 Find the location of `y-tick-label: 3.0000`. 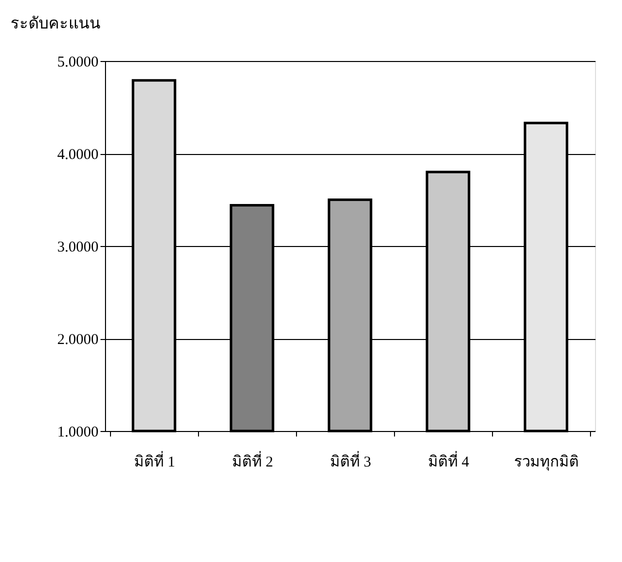

y-tick-label: 3.0000 is located at coordinates (77, 248).